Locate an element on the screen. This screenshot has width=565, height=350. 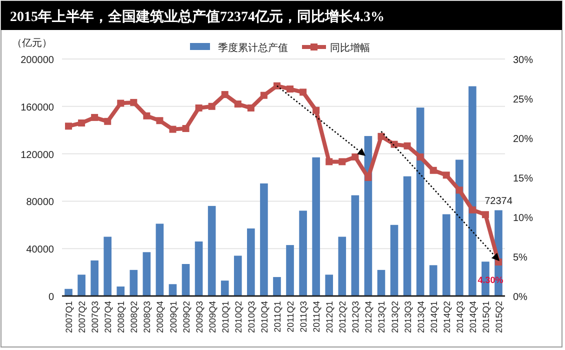
x-tick-label: 2010Q1 is located at coordinates (225, 317).